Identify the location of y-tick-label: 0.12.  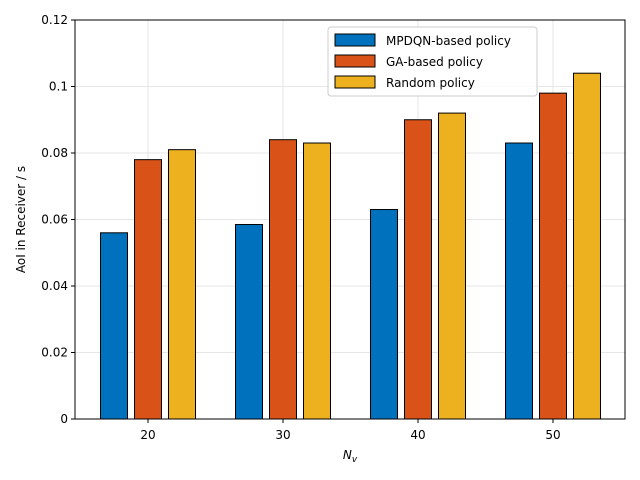
(54, 20).